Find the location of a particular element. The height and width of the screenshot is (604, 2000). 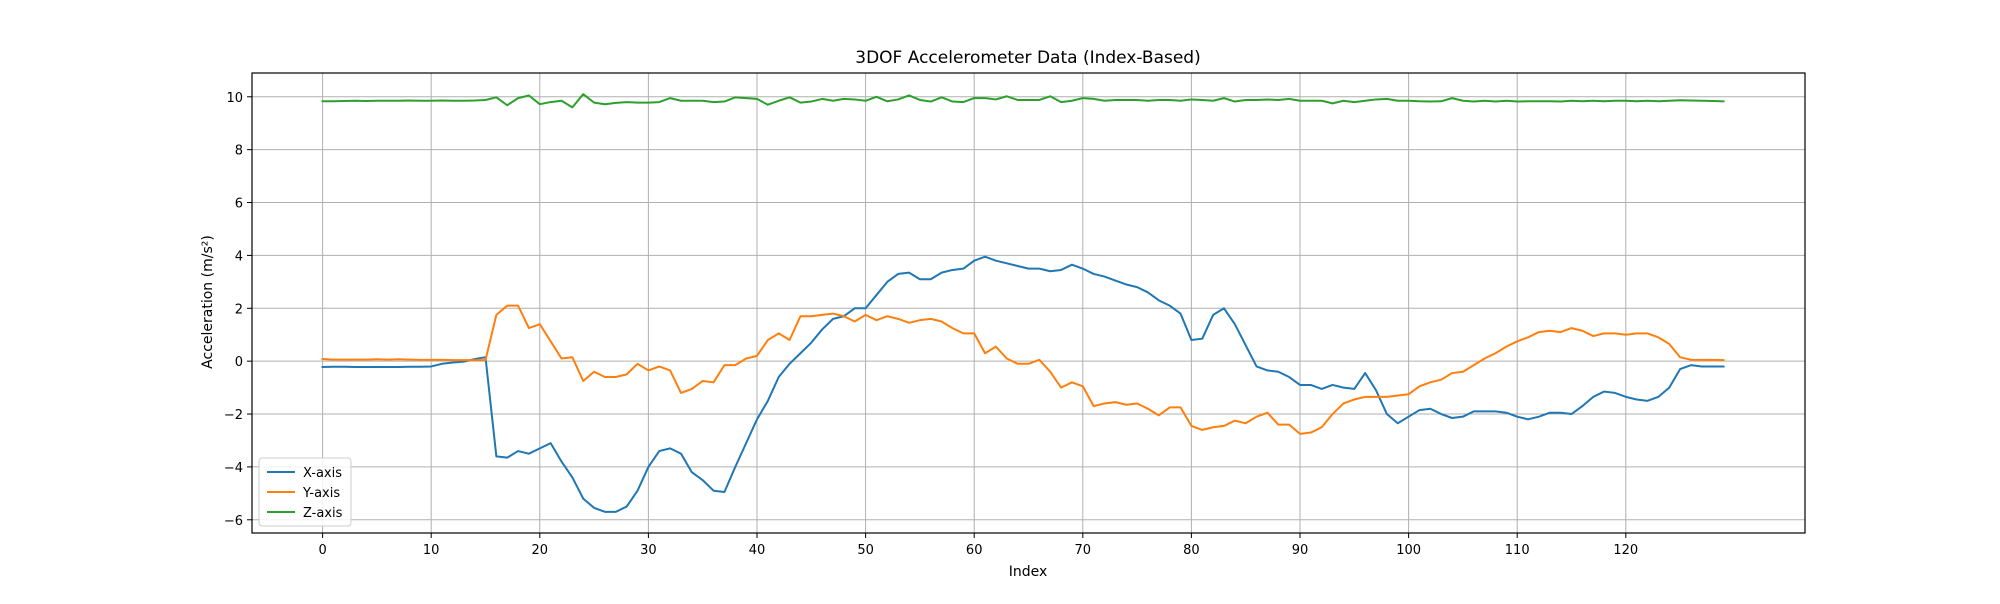

x-tick-label: 110 is located at coordinates (1517, 550).